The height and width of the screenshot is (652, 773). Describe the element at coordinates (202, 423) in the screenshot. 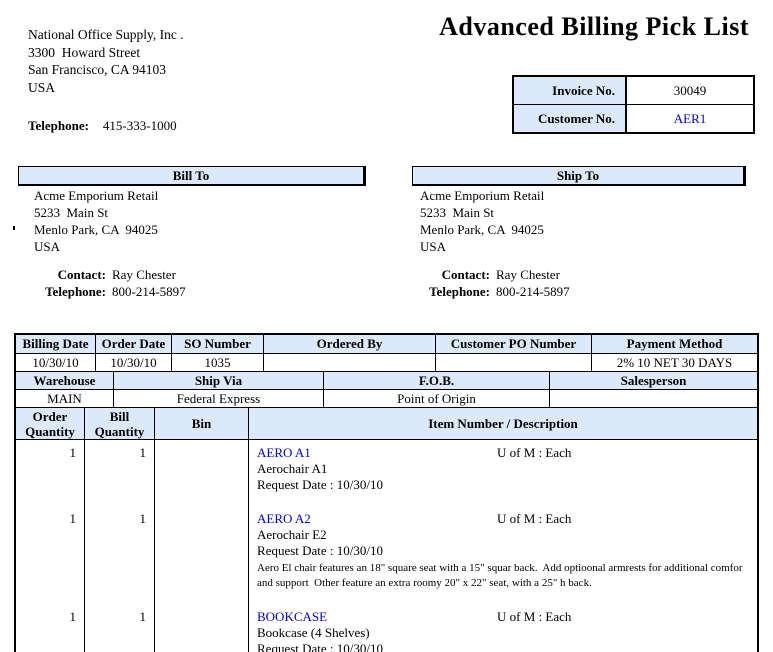

I see `bin-header: Bin` at that location.